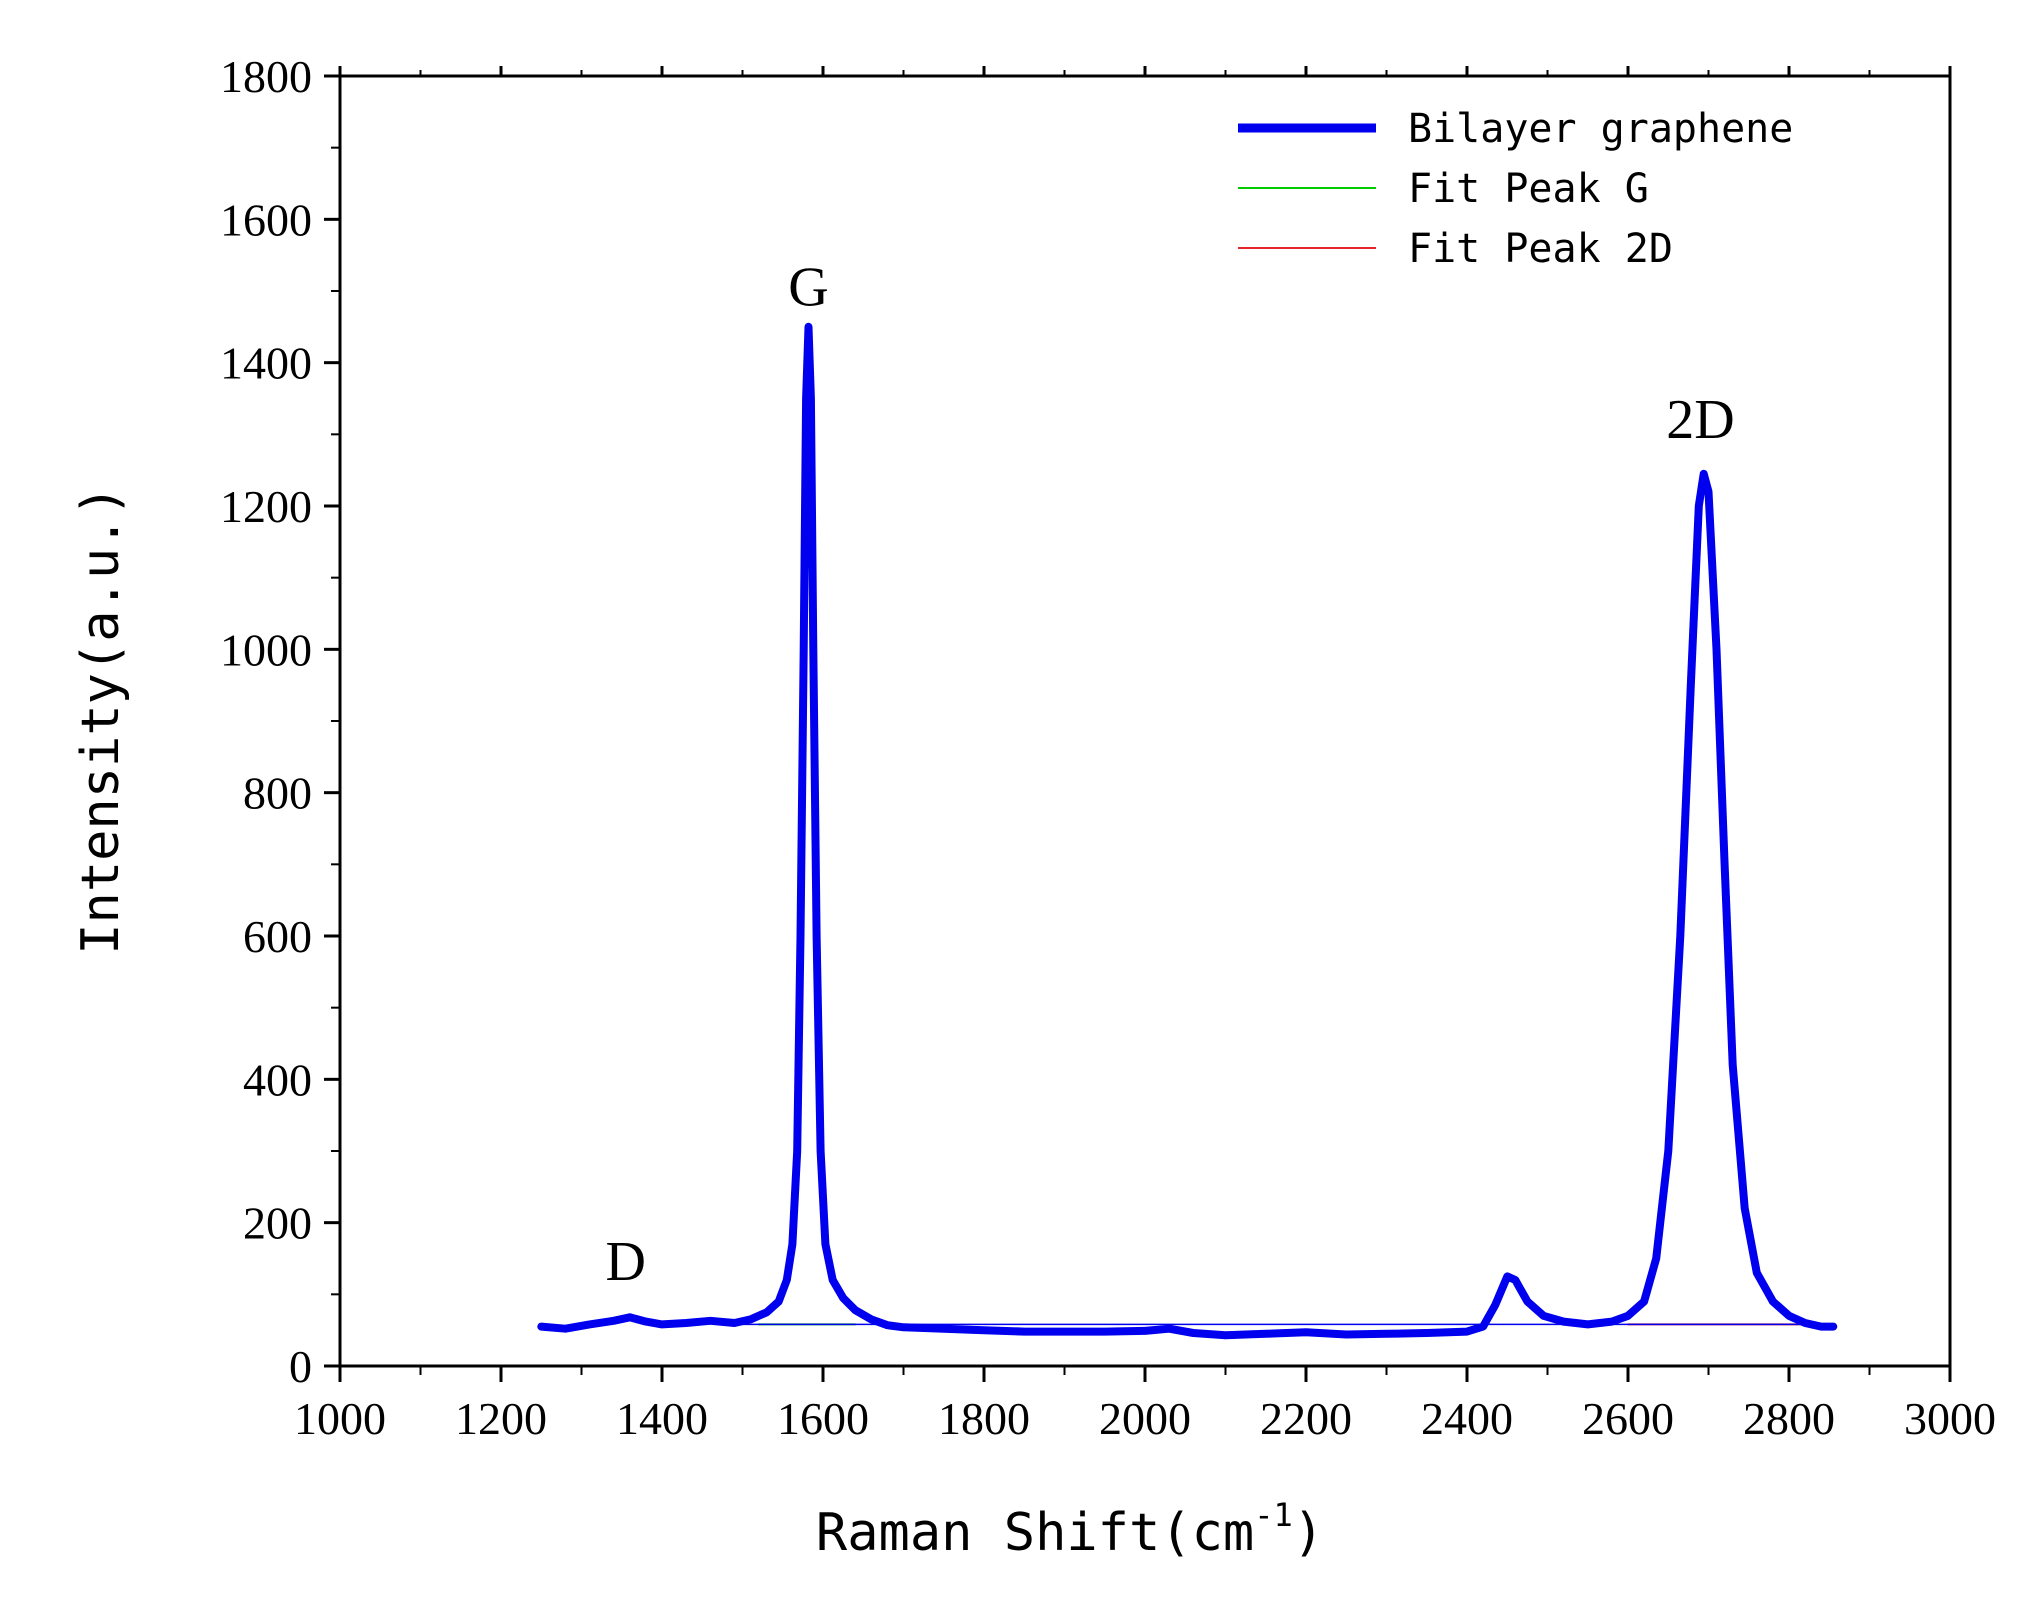  Describe the element at coordinates (266, 649) in the screenshot. I see `y-tick-label: 1000` at that location.